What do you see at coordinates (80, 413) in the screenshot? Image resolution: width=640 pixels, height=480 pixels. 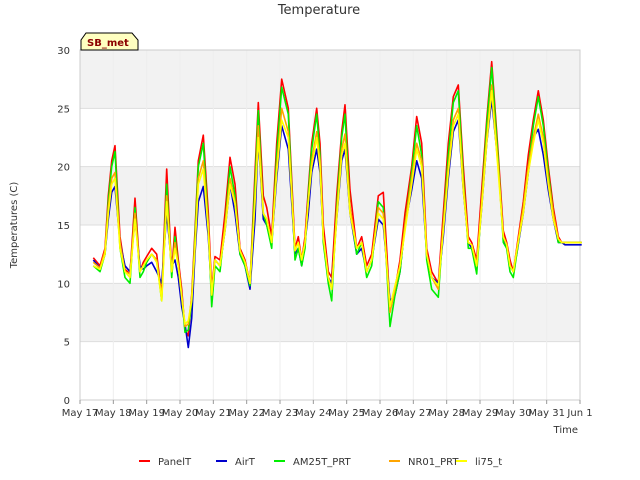 I see `x-tick-label: May 17` at bounding box center [80, 413].